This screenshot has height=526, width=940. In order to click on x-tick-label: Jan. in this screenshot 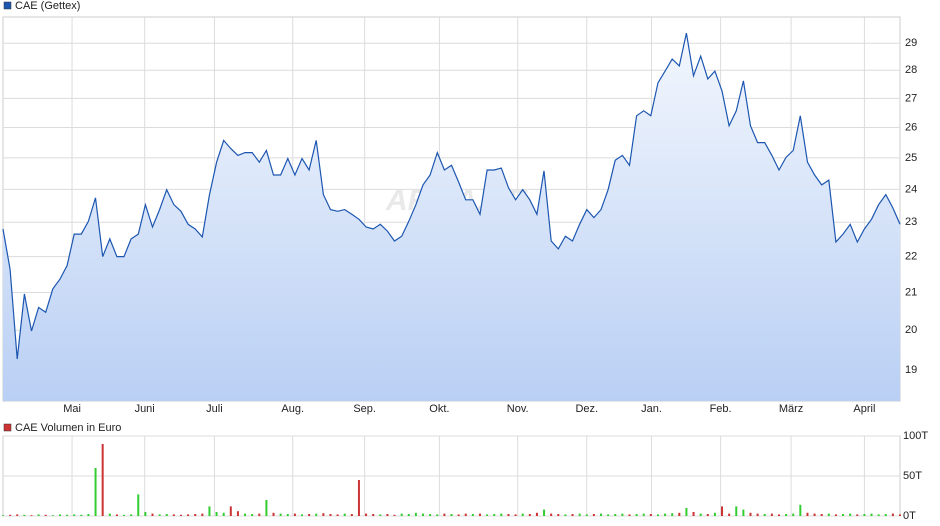, I will do `click(651, 409)`.